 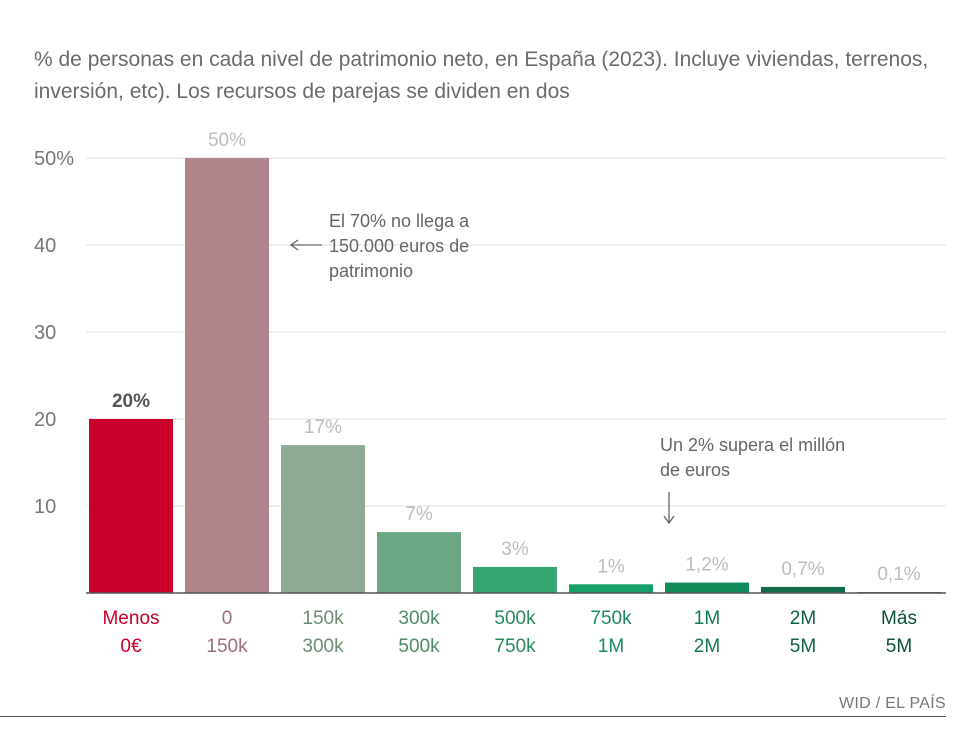 I want to click on y-tick-label: 30, so click(x=45, y=333).